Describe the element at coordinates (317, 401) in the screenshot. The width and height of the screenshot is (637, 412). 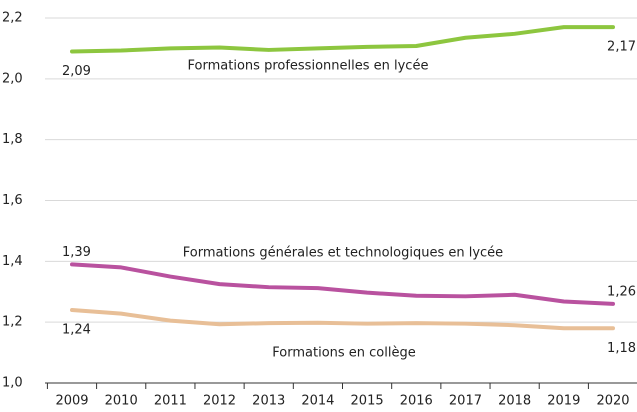
I see `x-tick-label: 2014` at that location.